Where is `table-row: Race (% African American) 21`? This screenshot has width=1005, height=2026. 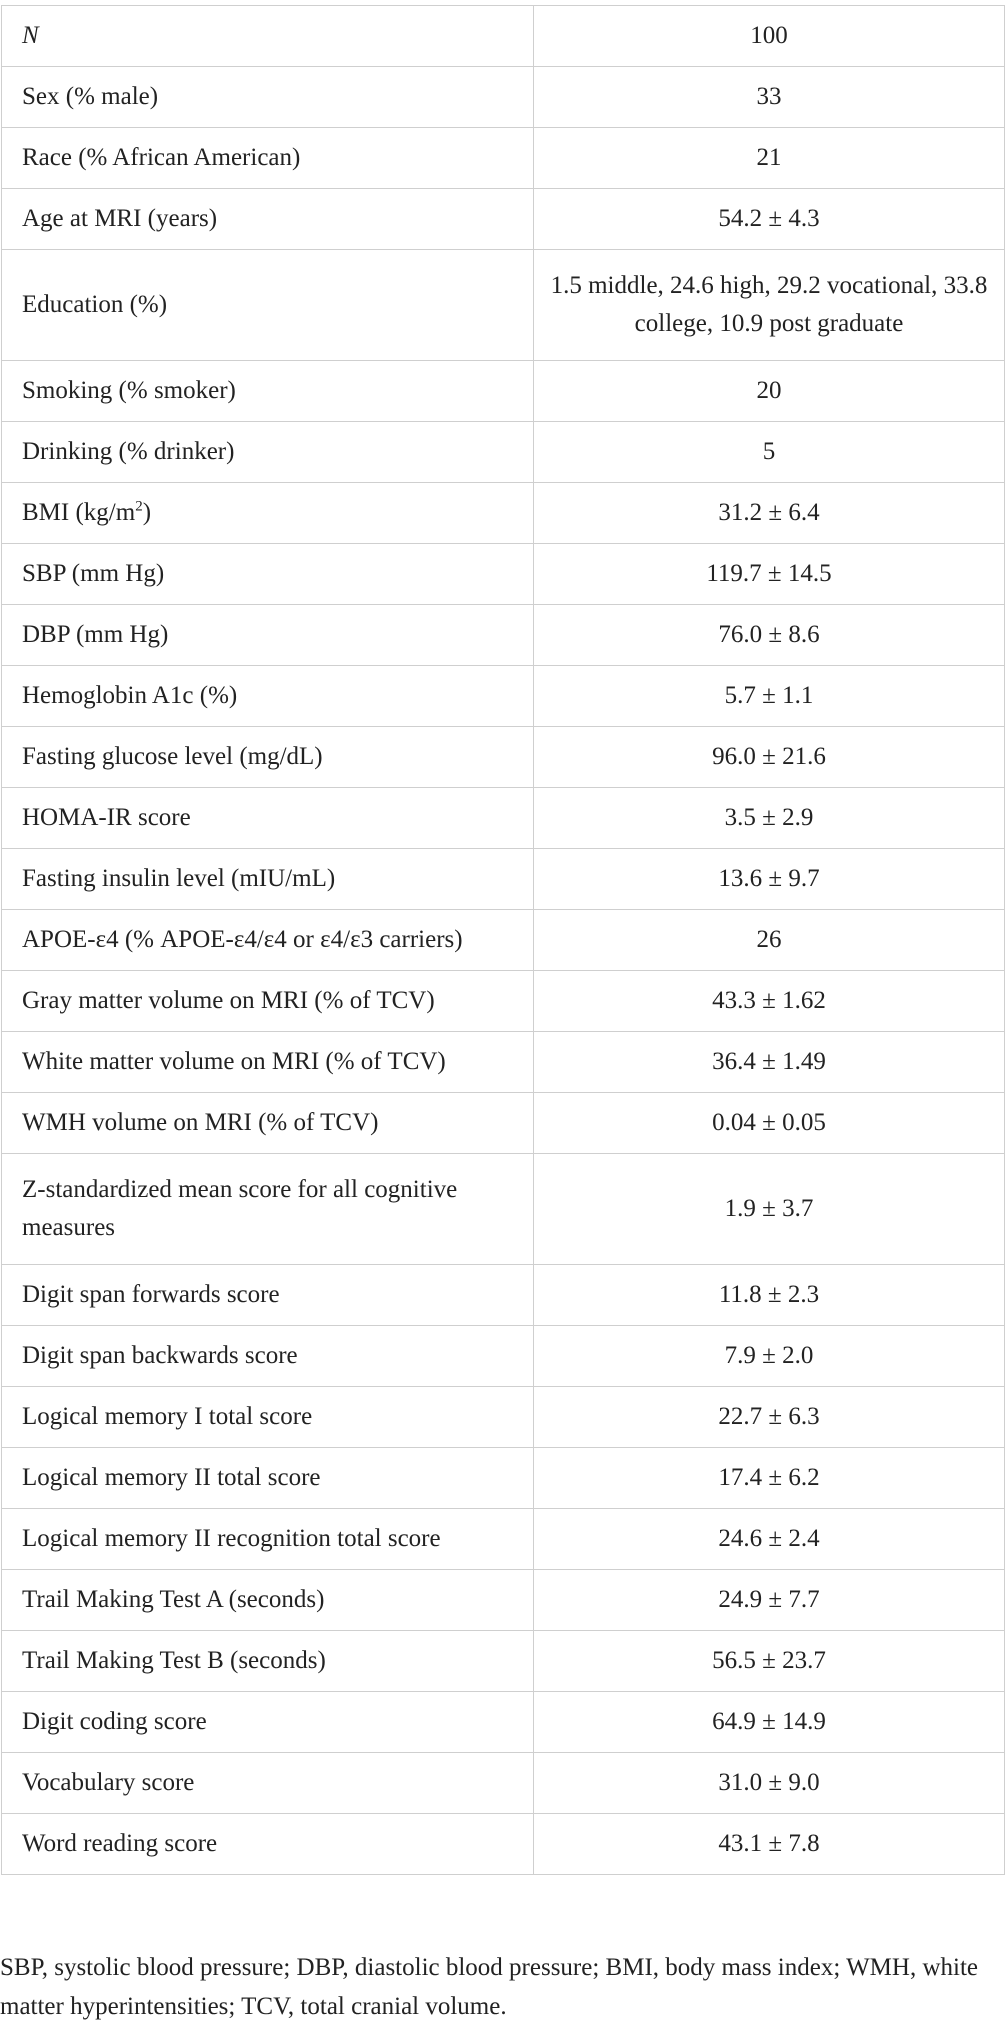 table-row: Race (% African American) 21 is located at coordinates (503, 158).